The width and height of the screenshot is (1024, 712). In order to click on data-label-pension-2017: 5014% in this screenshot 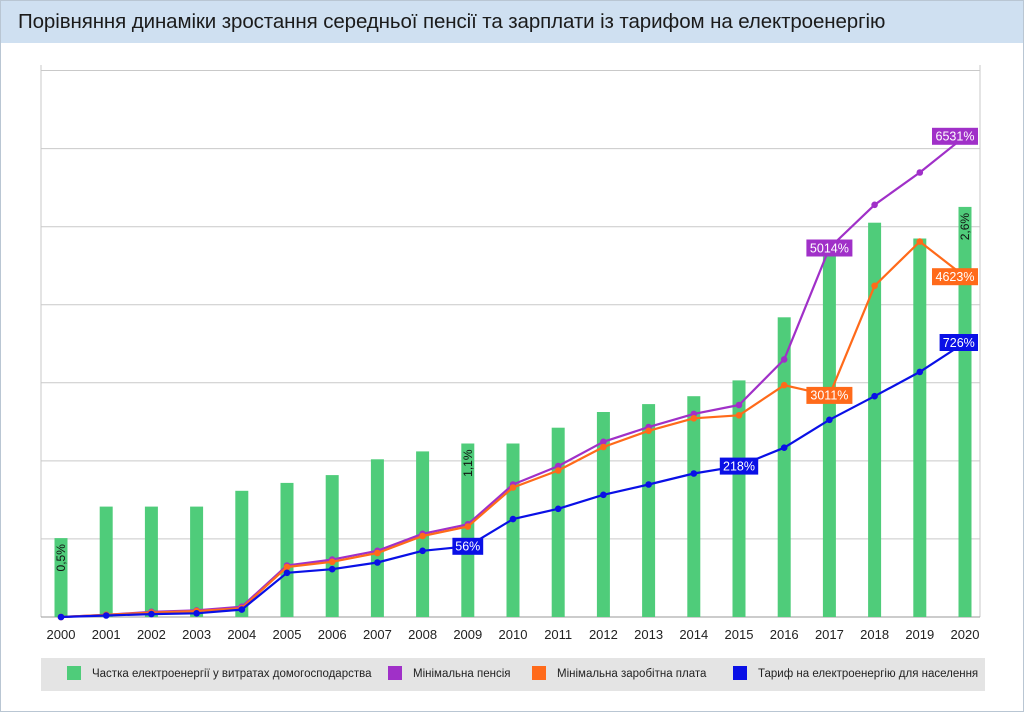, I will do `click(829, 248)`.